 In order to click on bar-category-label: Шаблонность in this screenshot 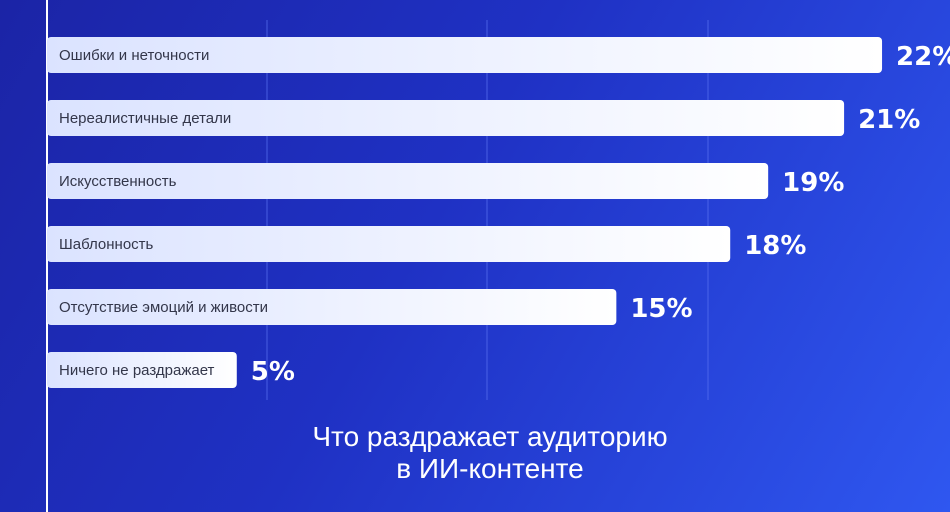, I will do `click(106, 244)`.